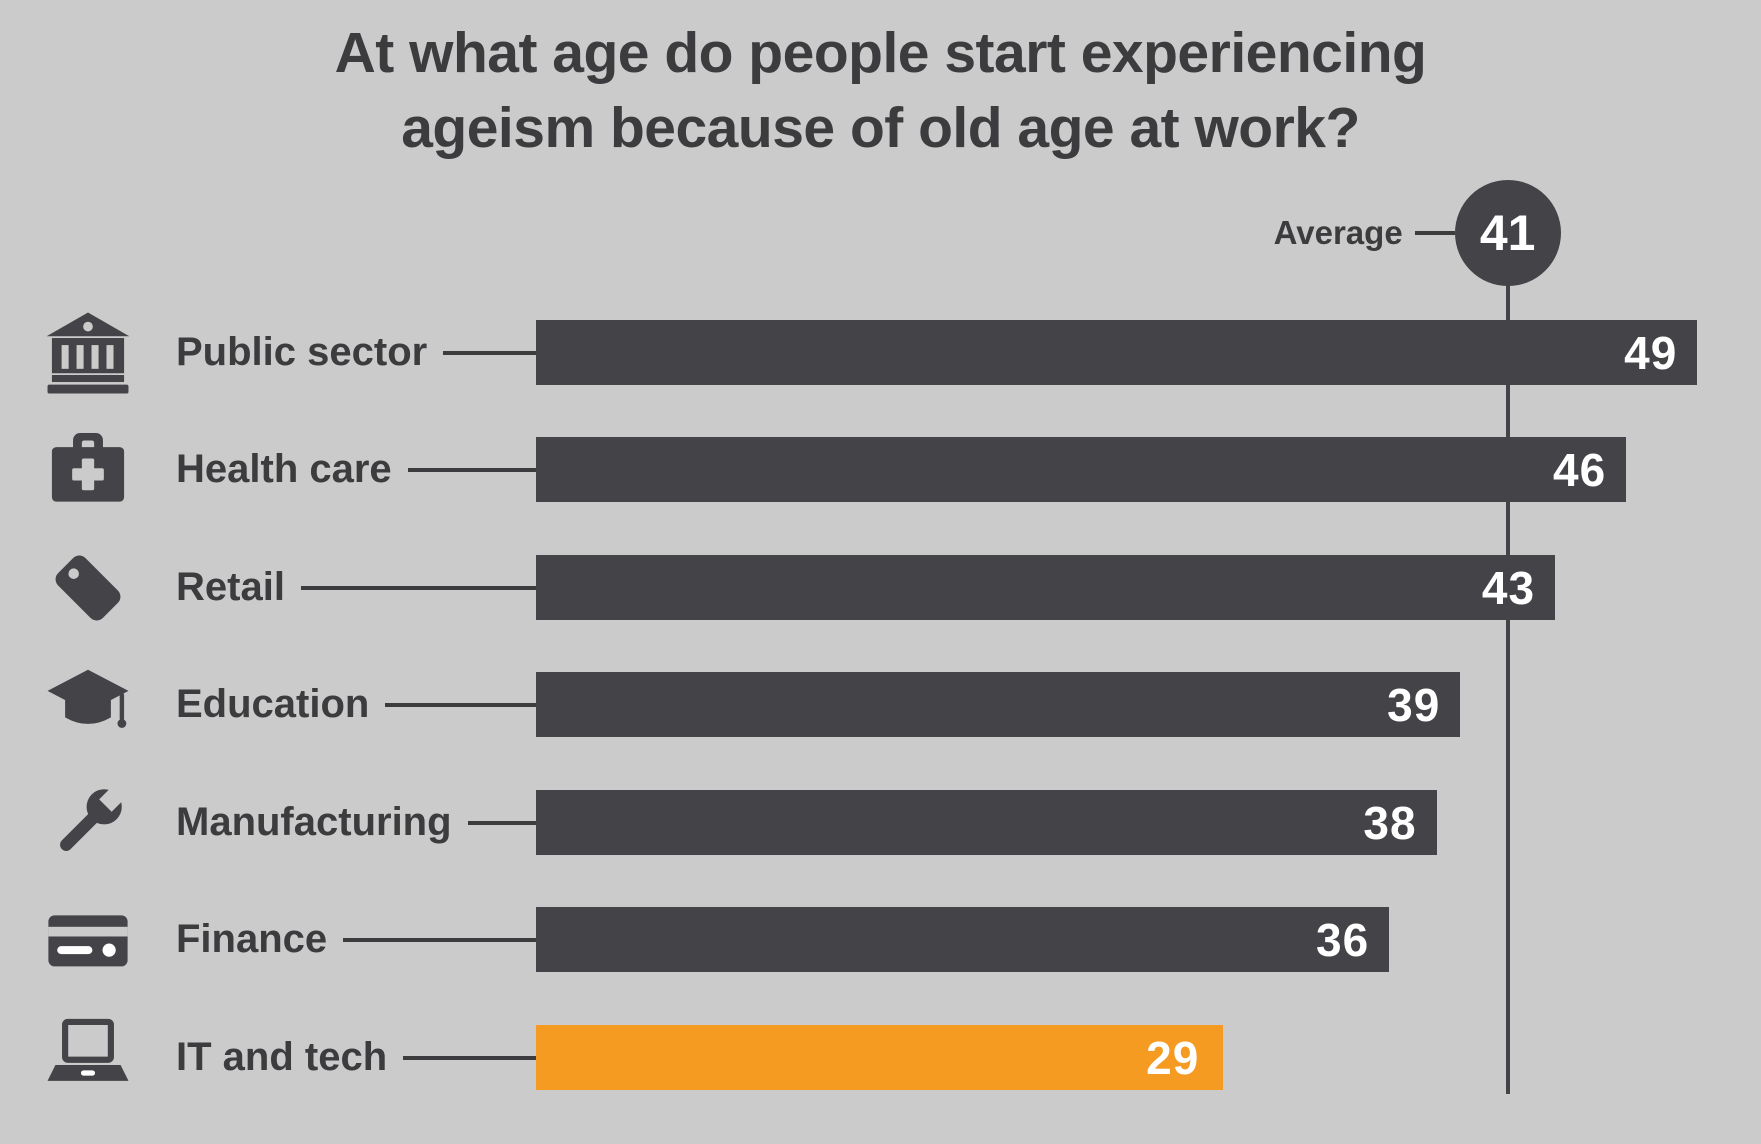 Image resolution: width=1761 pixels, height=1144 pixels. I want to click on credit-card-icon, so click(88, 940).